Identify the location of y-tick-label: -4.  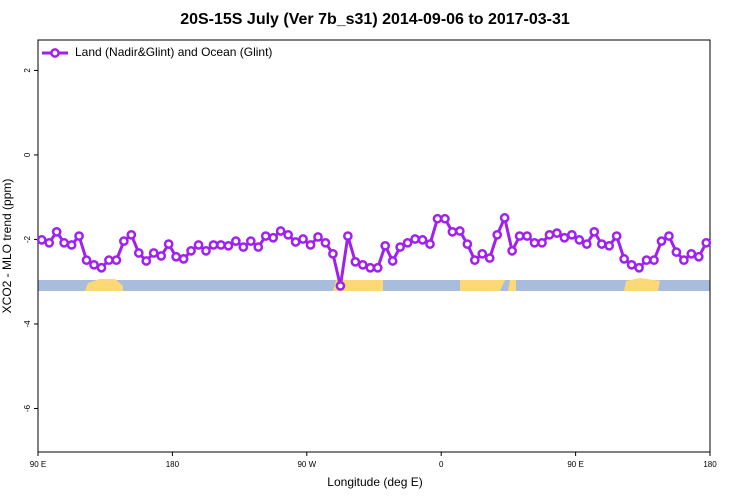
(27, 324).